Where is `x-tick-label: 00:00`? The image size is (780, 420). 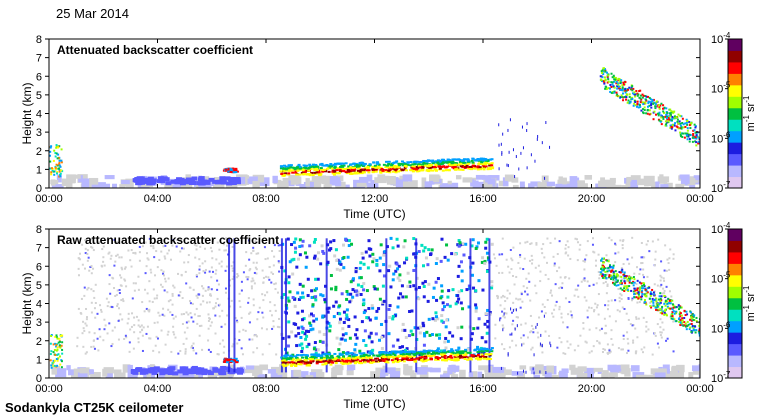 x-tick-label: 00:00 is located at coordinates (700, 389).